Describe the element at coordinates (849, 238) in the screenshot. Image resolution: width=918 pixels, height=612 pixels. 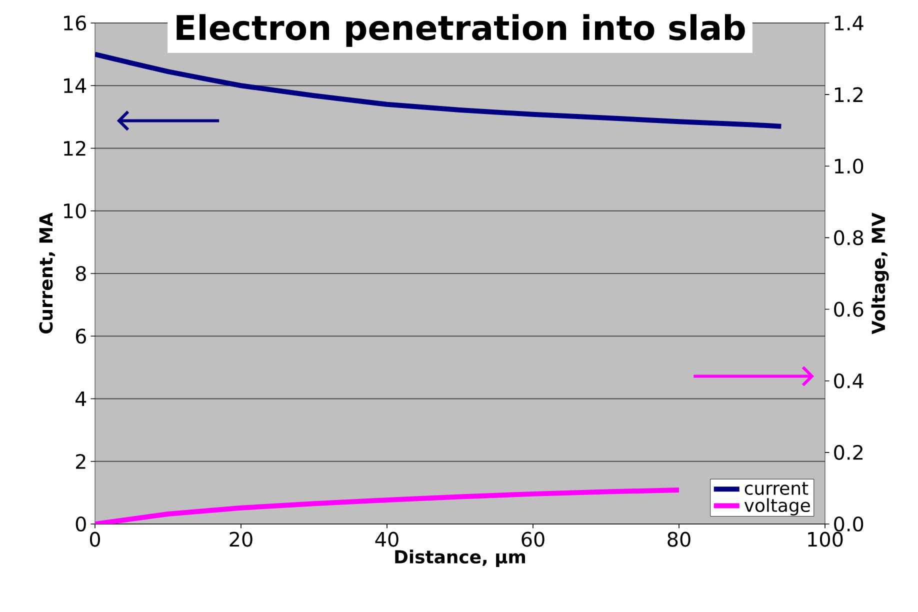
I see `y2-tick-label: 0.8` at that location.